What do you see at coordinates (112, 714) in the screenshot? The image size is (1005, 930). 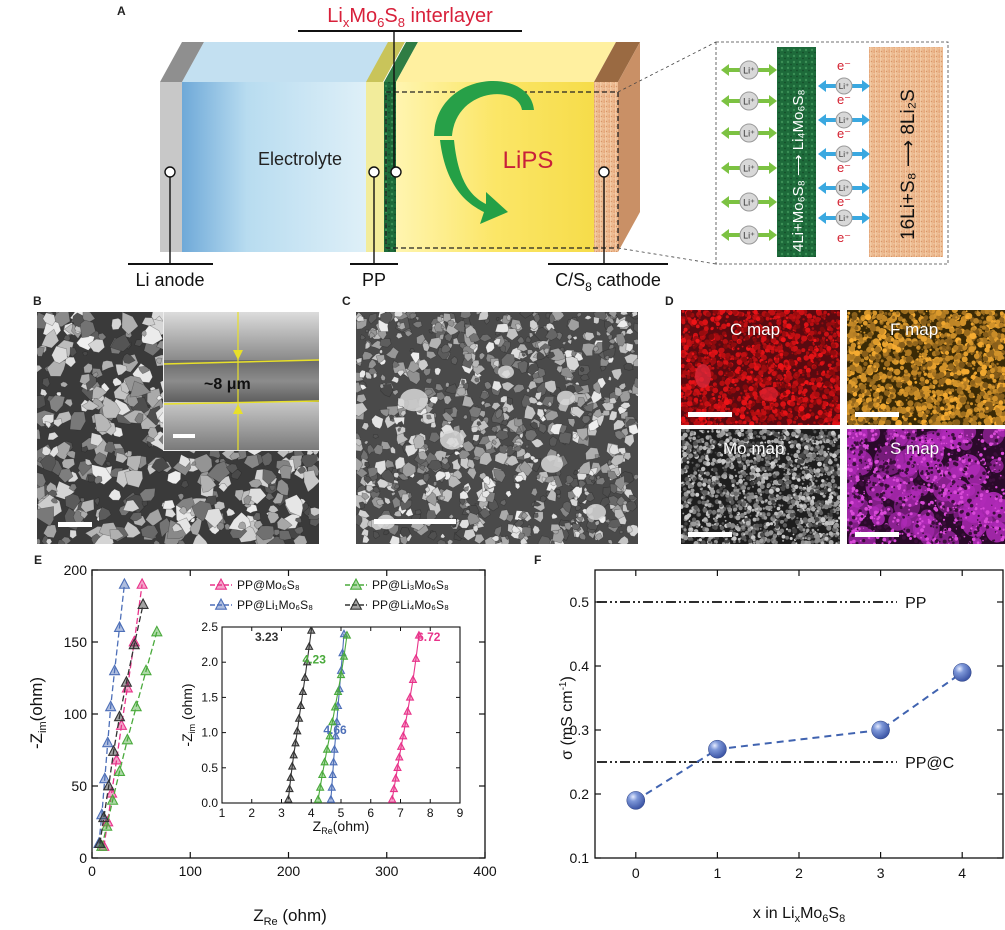 I see `nyquist-series-line` at bounding box center [112, 714].